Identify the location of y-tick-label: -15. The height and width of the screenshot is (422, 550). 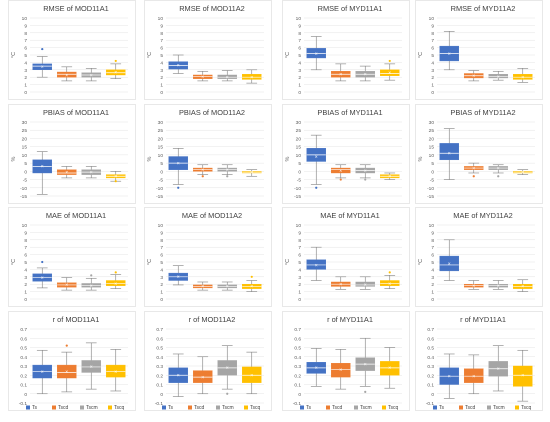
(23, 197).